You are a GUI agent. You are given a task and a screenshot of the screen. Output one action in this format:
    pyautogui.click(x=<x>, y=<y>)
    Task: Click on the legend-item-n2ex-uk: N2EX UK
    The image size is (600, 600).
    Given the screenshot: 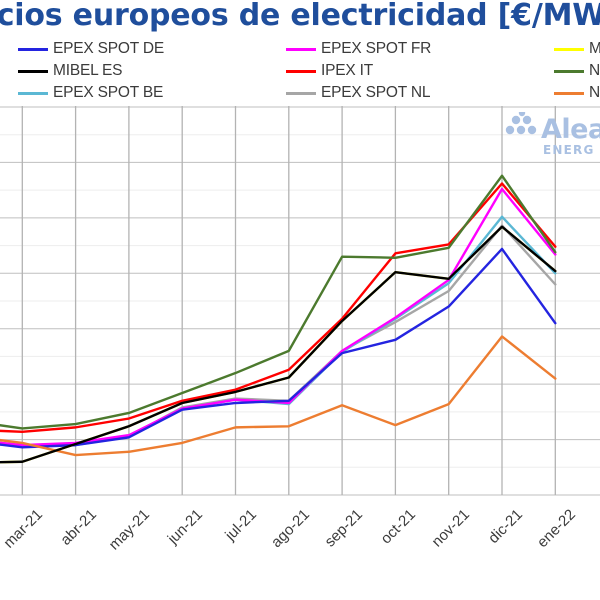 What is the action you would take?
    pyautogui.click(x=577, y=71)
    